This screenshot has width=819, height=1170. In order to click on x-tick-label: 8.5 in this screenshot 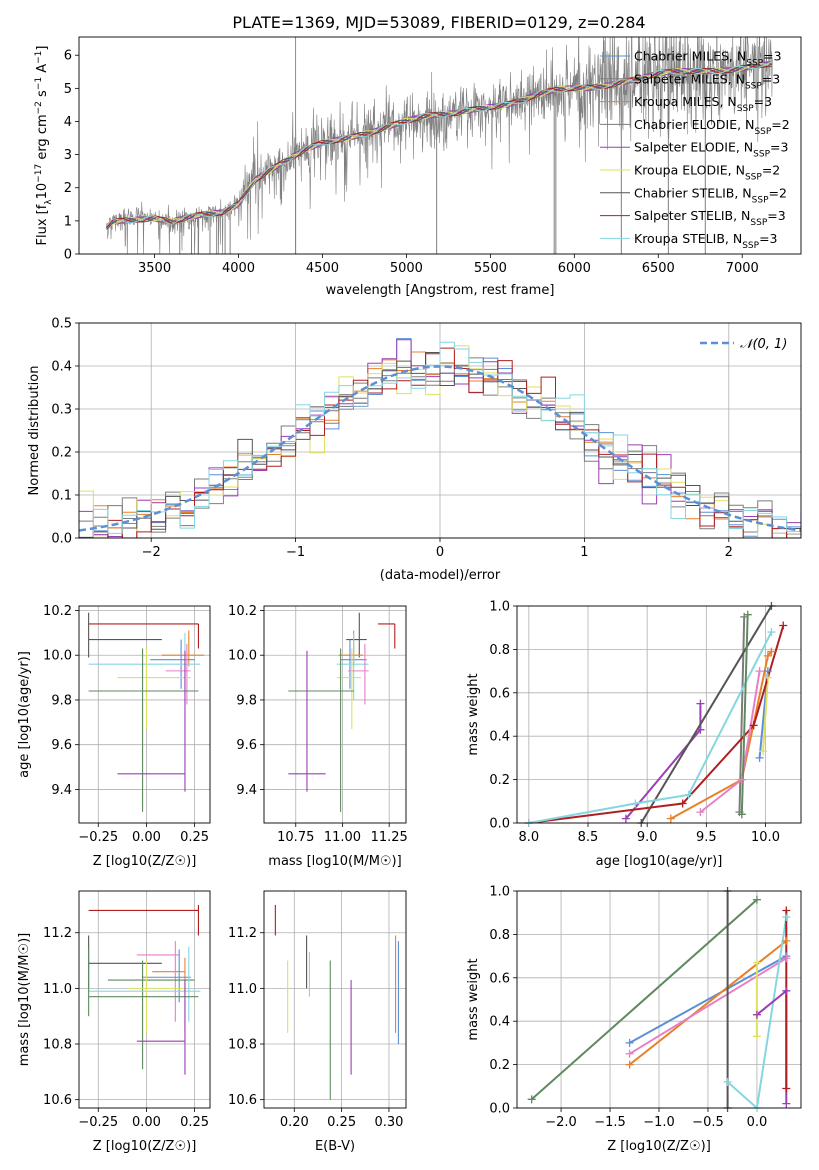, I will do `click(588, 837)`.